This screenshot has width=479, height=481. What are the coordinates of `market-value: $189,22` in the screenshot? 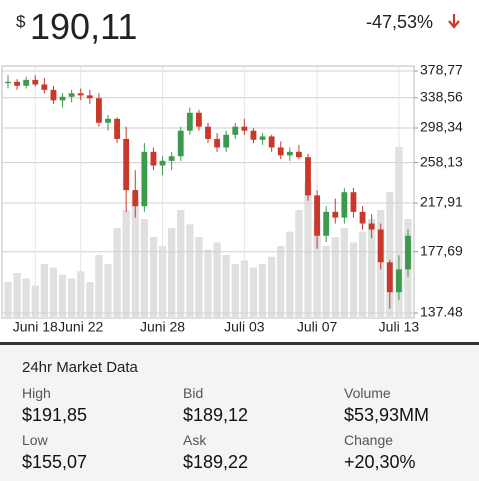 It's located at (216, 462).